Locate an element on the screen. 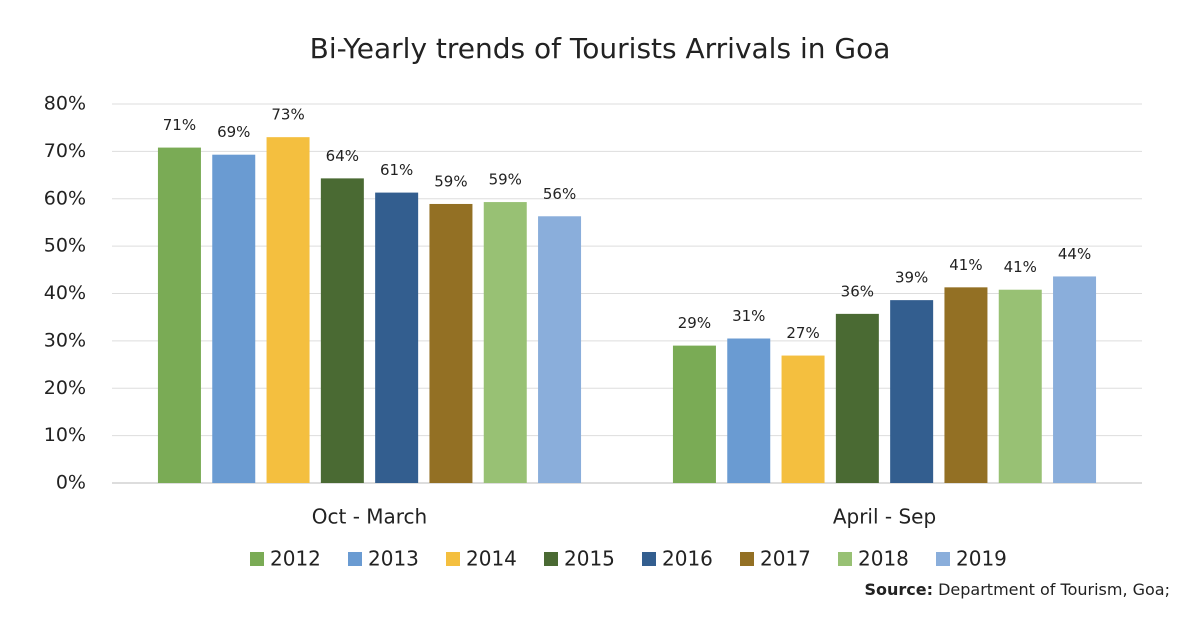 The width and height of the screenshot is (1200, 633). data-label: 69% is located at coordinates (233, 132).